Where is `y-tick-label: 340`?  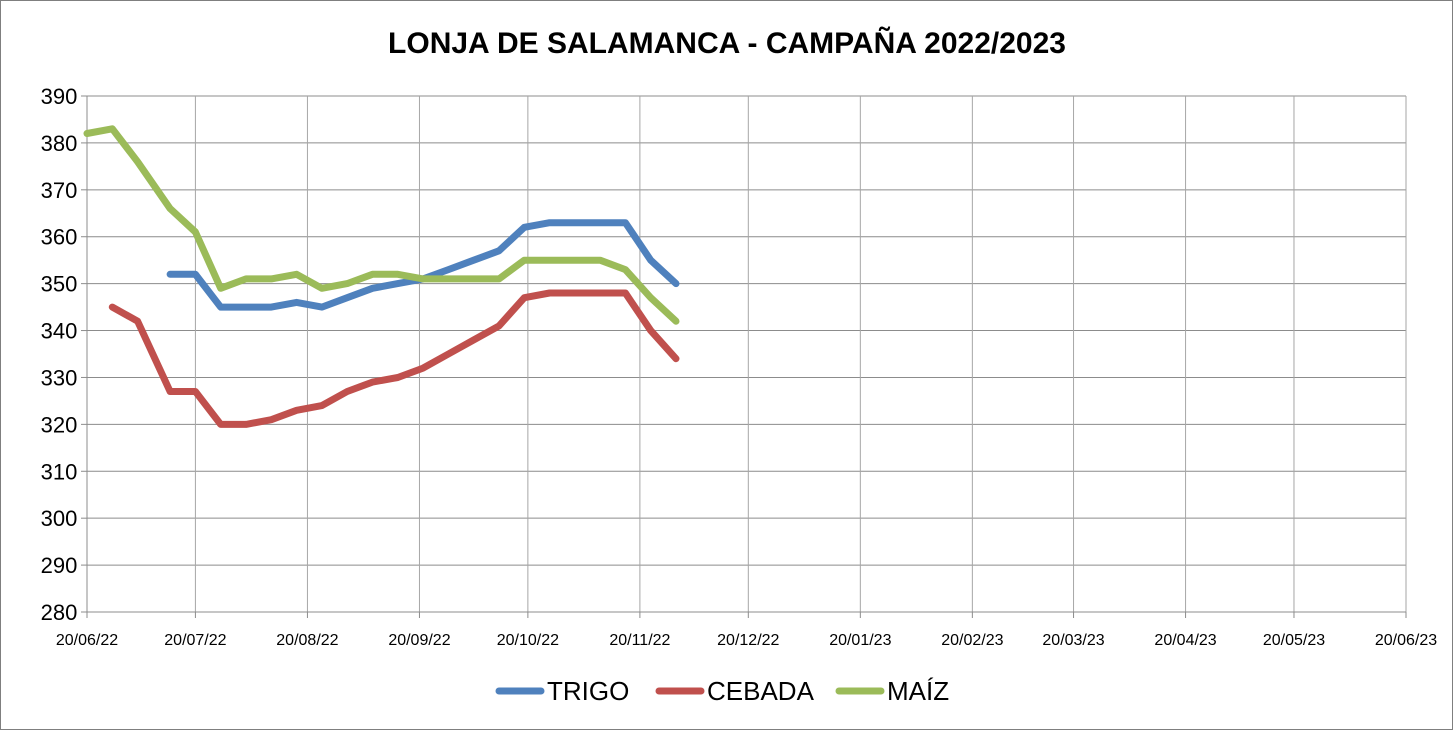 y-tick-label: 340 is located at coordinates (59, 331).